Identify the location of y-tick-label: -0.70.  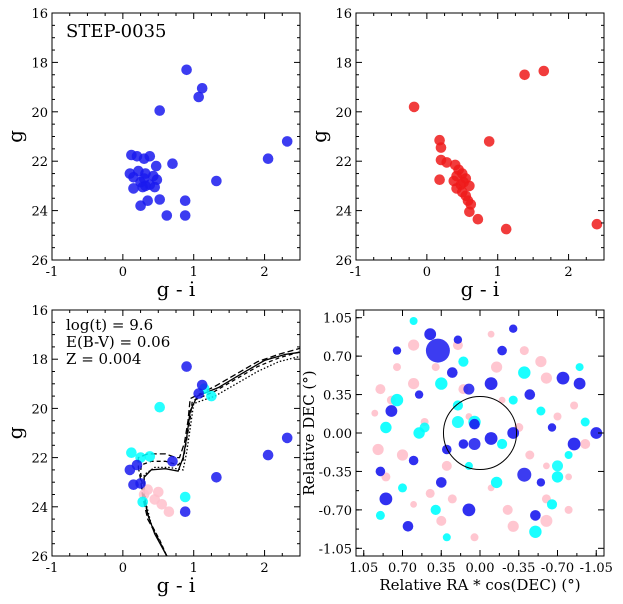
(335, 511).